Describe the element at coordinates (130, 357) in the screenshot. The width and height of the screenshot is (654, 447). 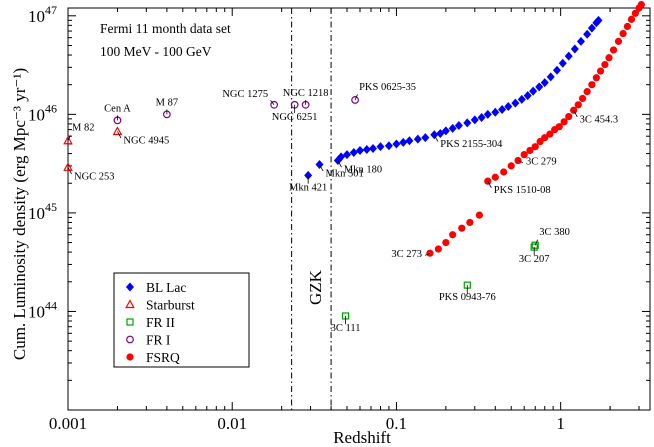
I see `legend-marker-fsrq` at that location.